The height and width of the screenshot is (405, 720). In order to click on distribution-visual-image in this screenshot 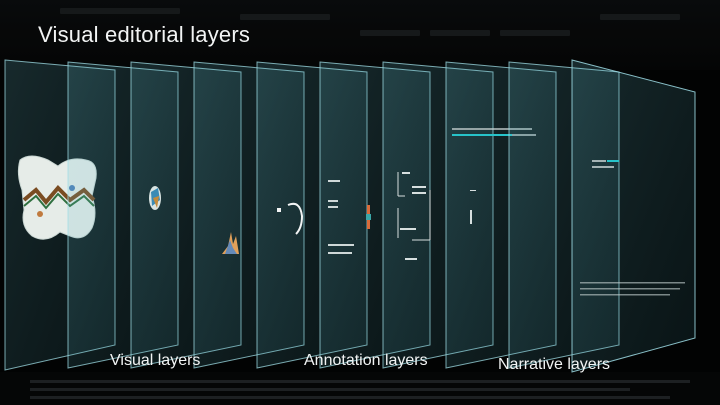, I will do `click(230, 243)`.